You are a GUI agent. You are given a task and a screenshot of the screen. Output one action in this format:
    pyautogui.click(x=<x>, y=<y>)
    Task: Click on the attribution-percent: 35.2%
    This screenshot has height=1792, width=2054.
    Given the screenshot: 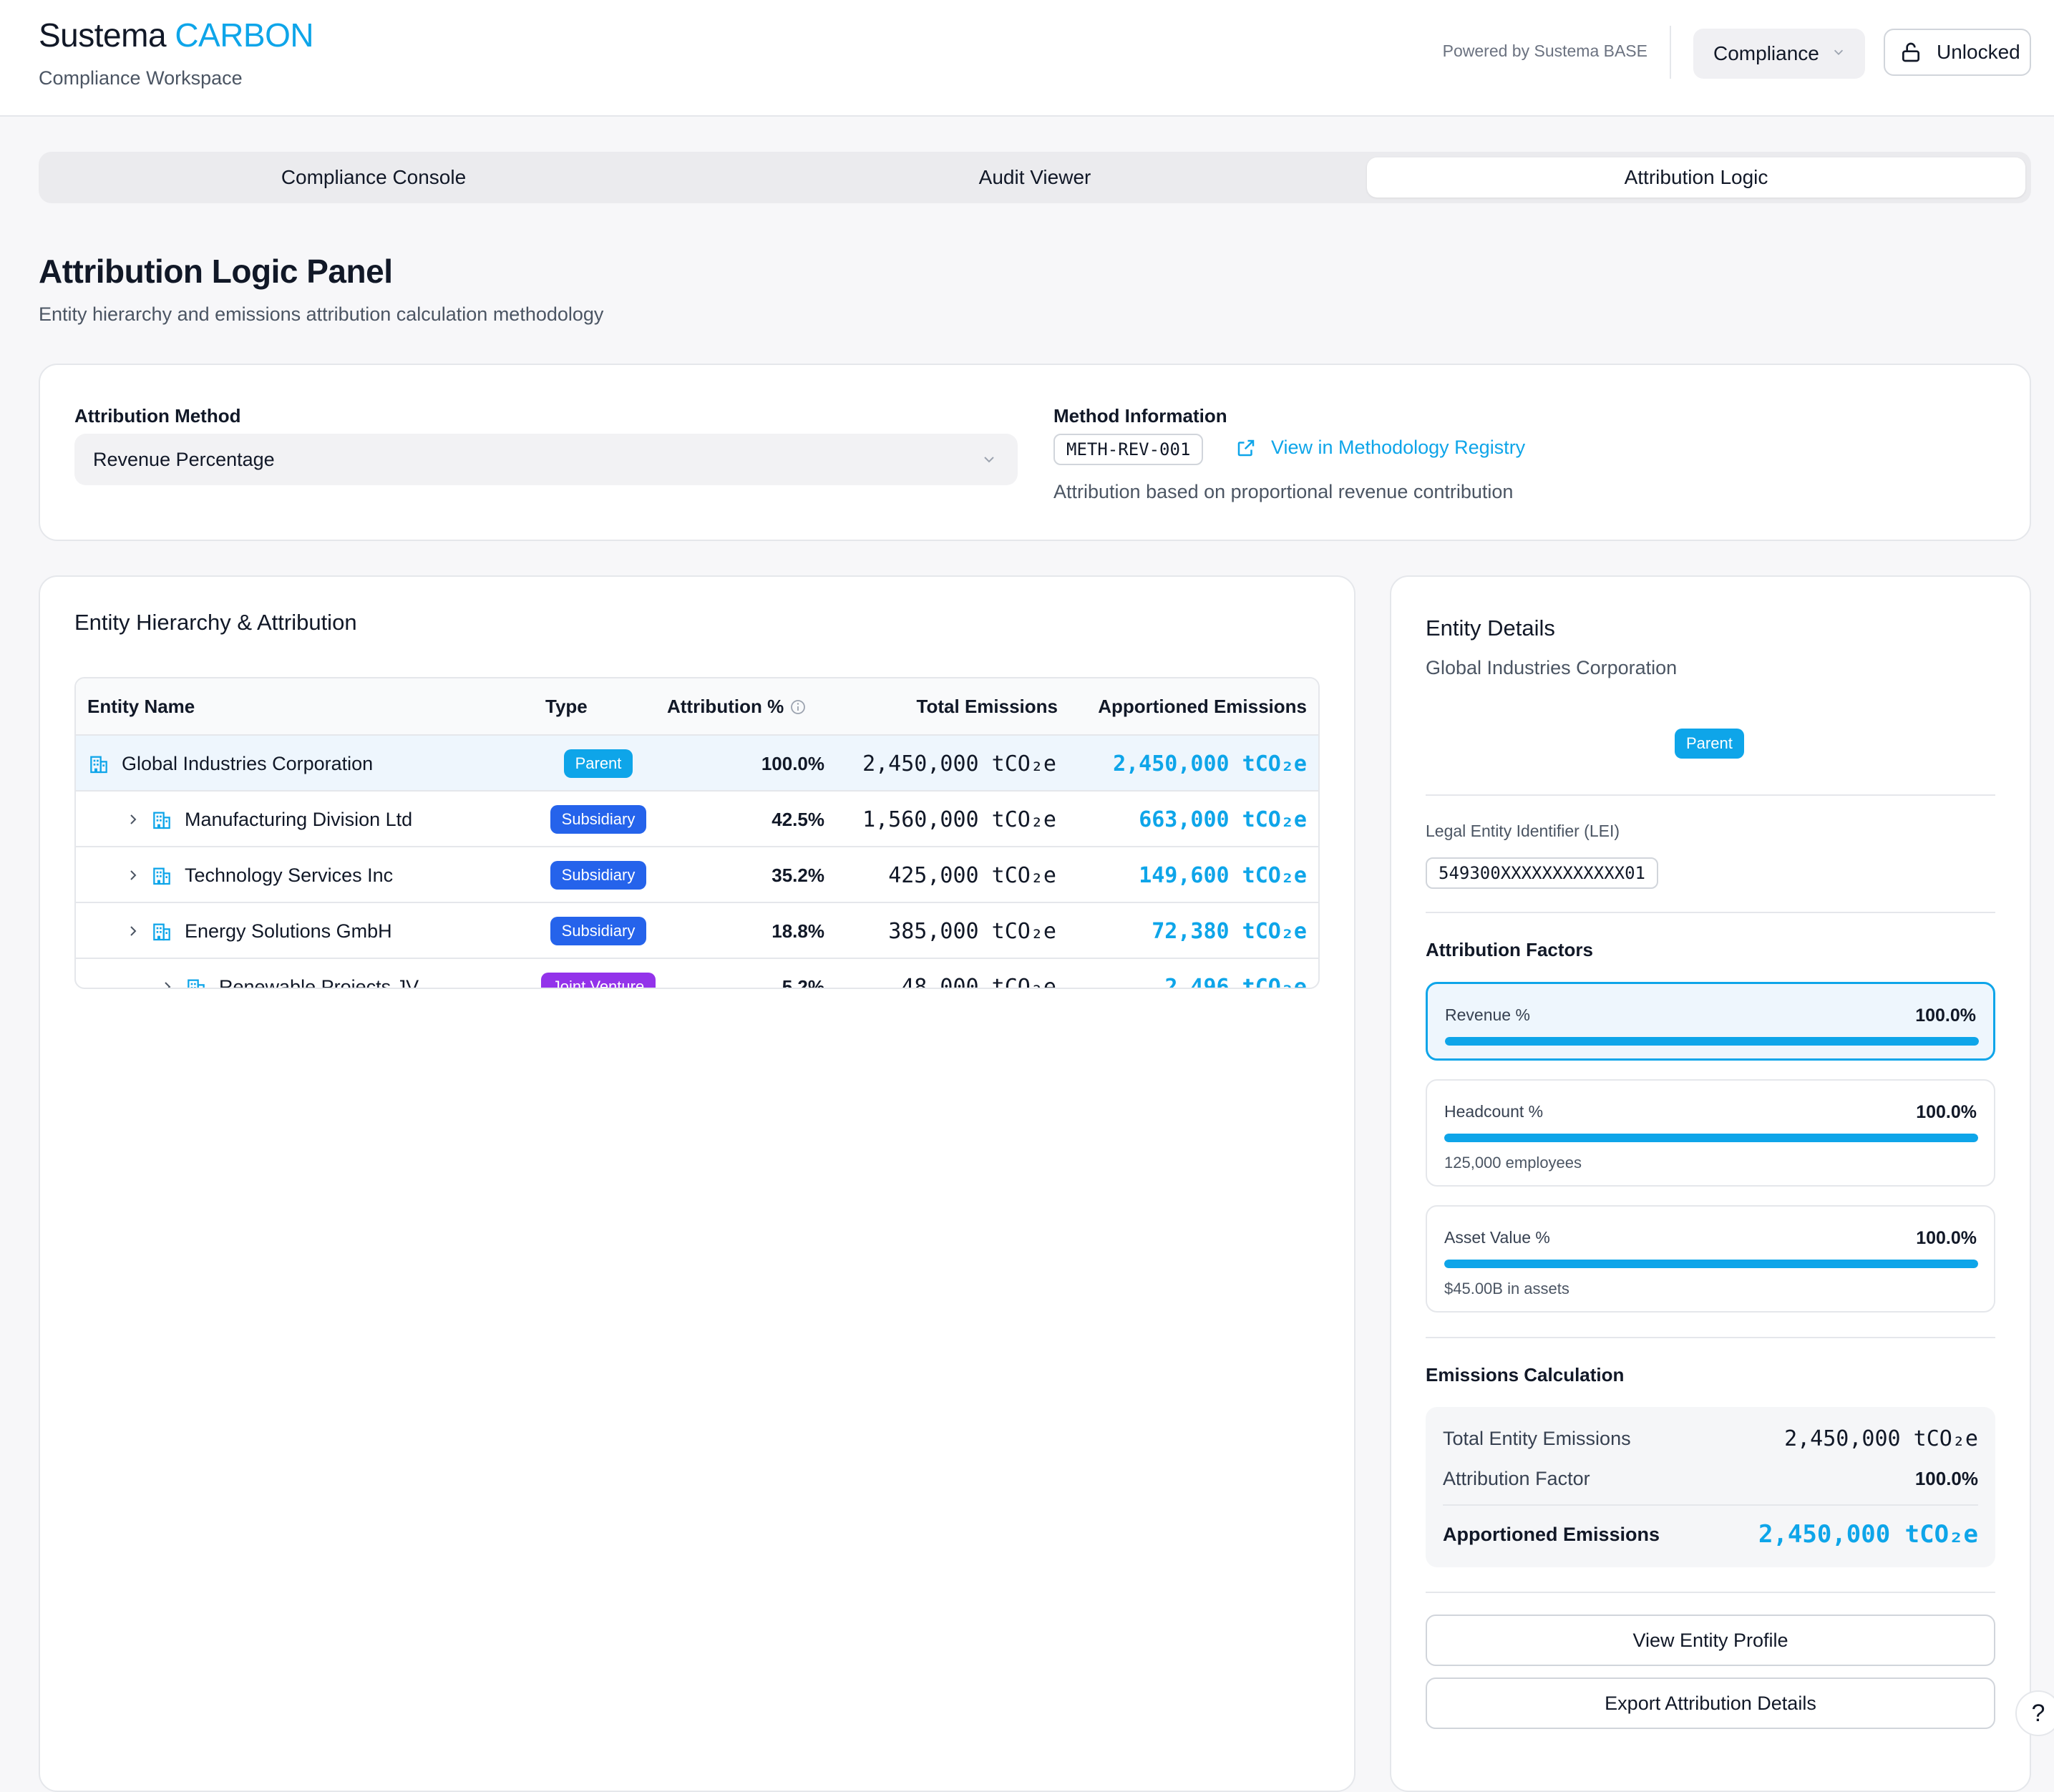 What is the action you would take?
    pyautogui.click(x=798, y=875)
    